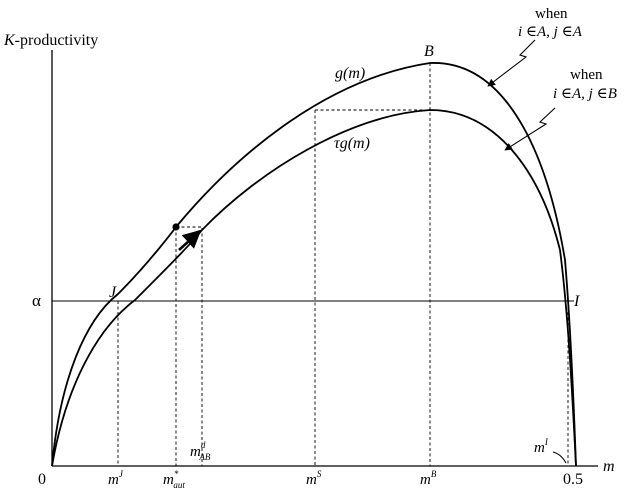 This screenshot has width=639, height=495. I want to click on pointer-bottom, so click(530, 129).